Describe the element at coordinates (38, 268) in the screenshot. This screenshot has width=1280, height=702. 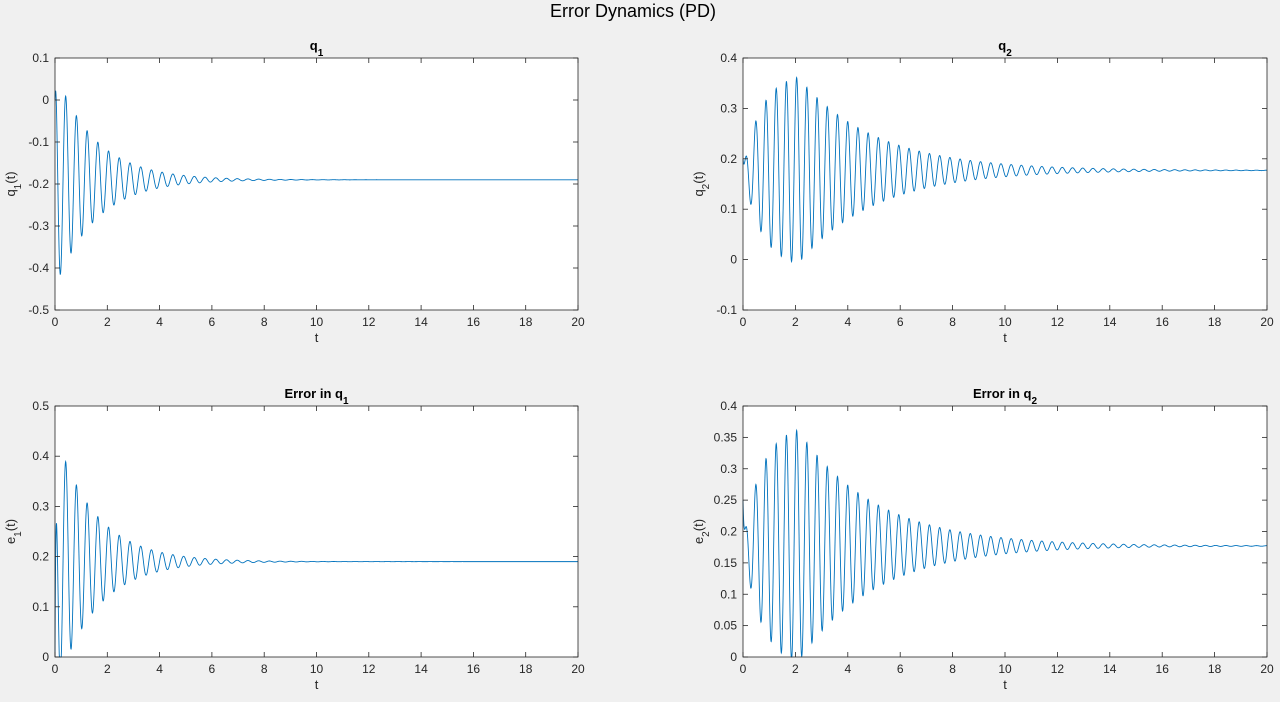
I see `y-tick-label: -0.4` at that location.